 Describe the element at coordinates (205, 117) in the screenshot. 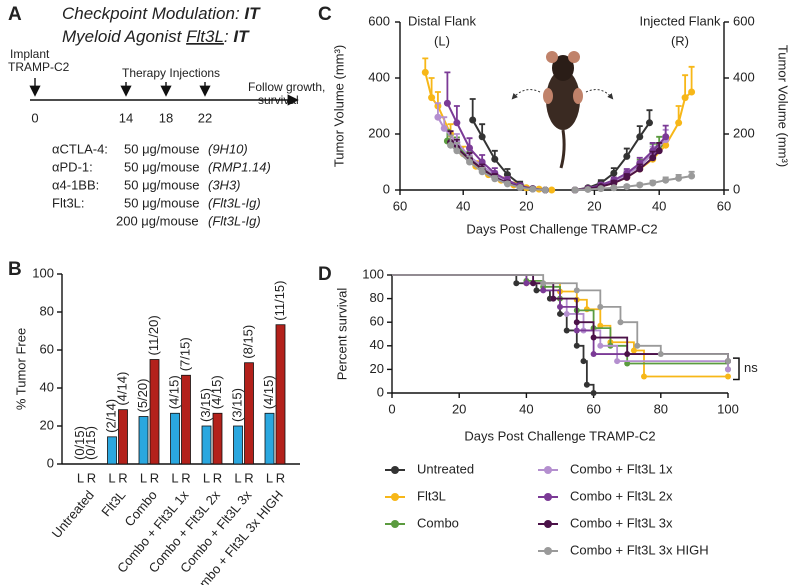

I see `timeline-day: 22` at that location.